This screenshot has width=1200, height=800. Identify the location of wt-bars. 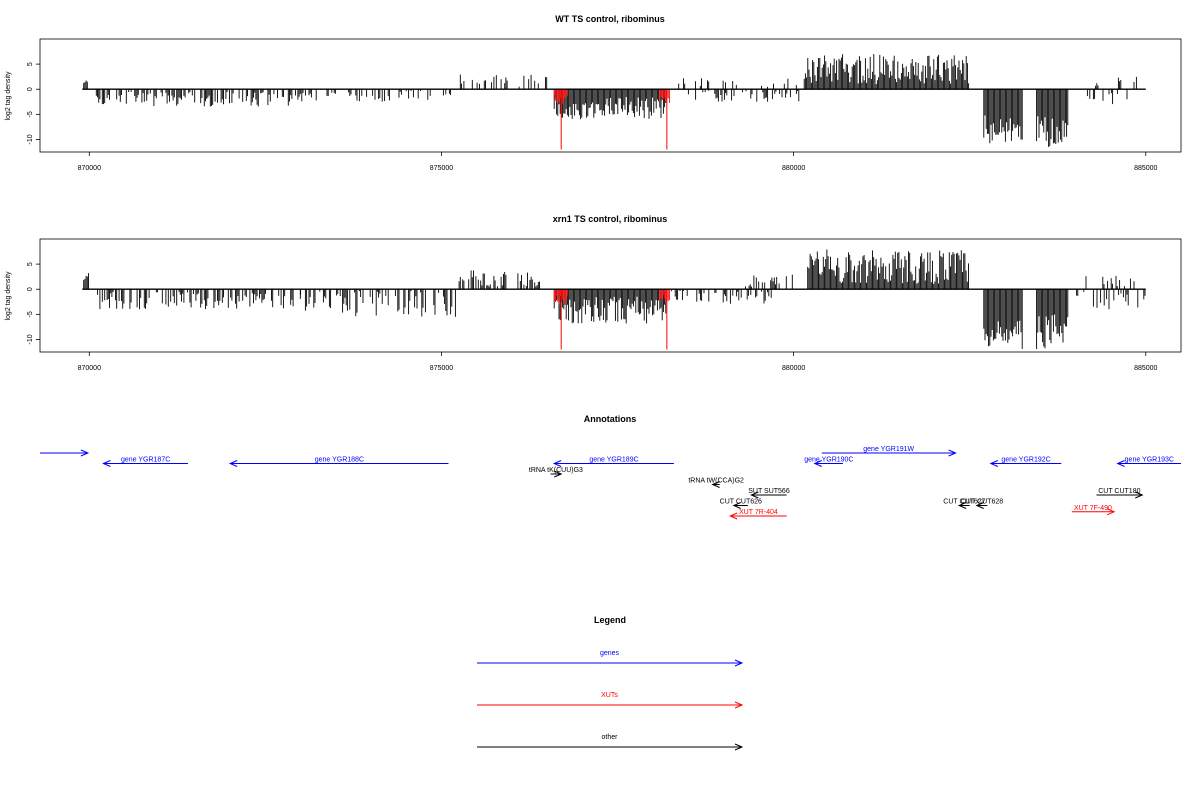
(614, 102).